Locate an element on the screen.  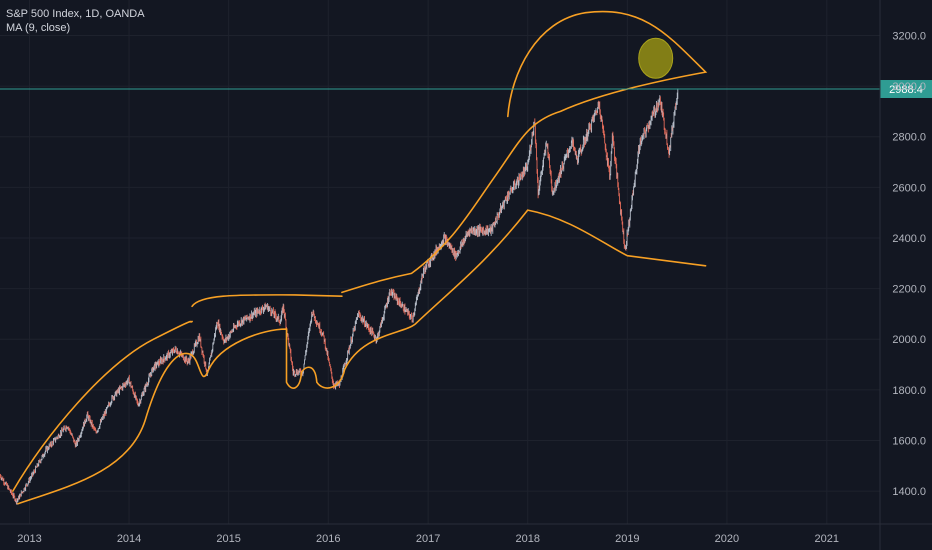
x-tick-label: 2016 is located at coordinates (328, 539).